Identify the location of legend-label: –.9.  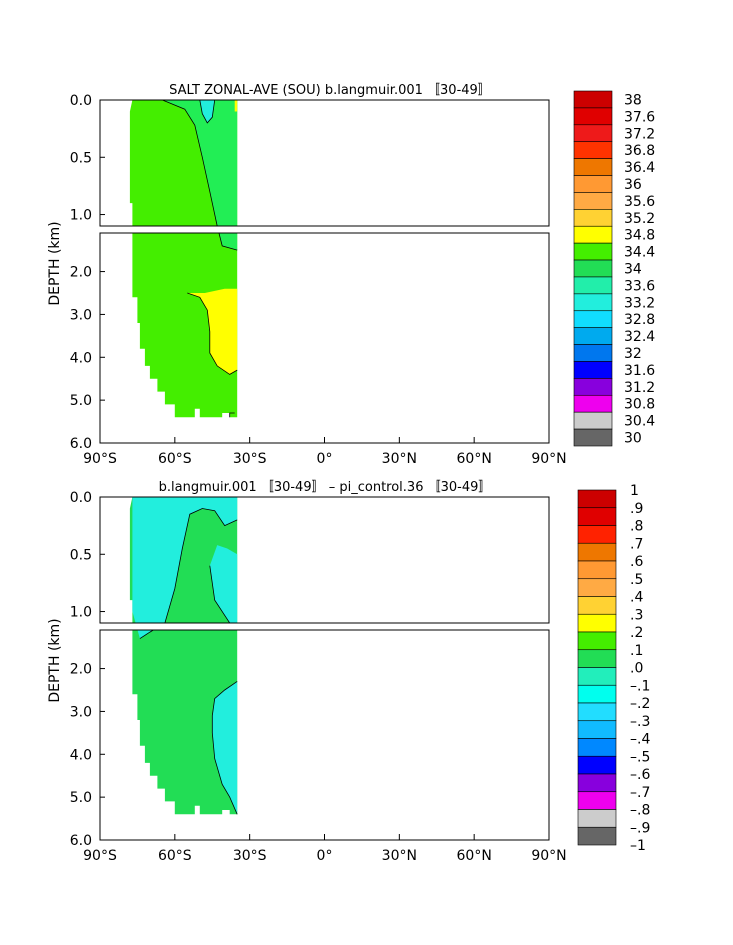
(640, 828).